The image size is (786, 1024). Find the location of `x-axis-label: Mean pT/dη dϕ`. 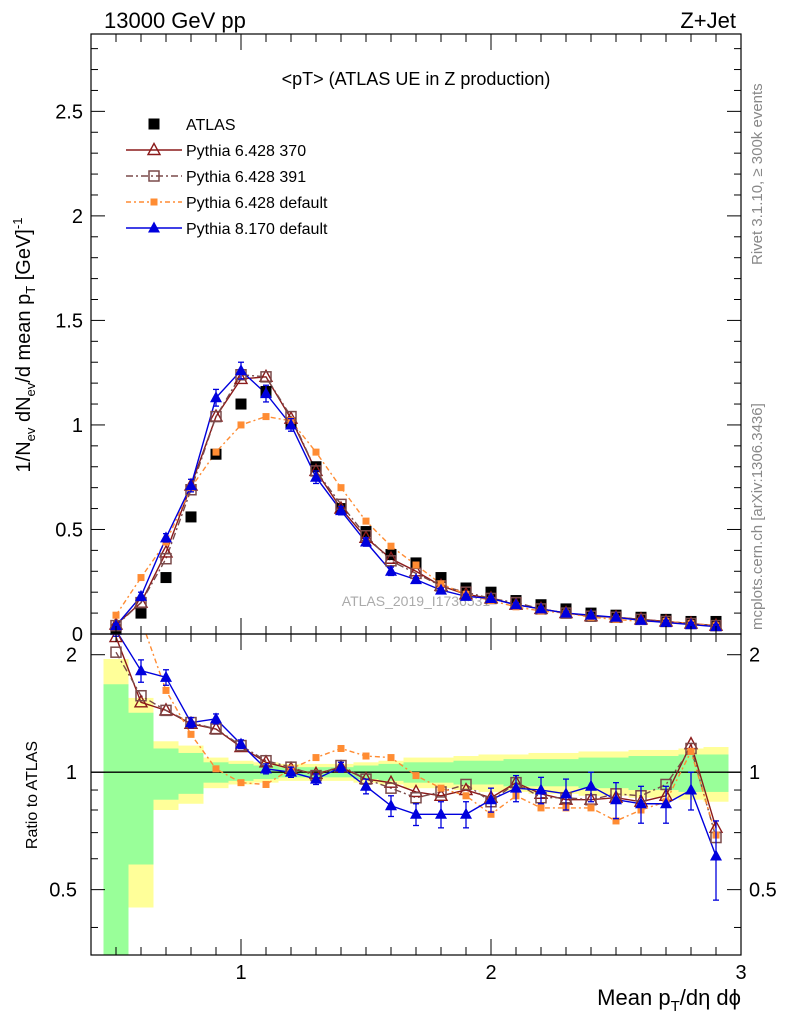

x-axis-label: Mean pT/dη dϕ is located at coordinates (669, 1000).